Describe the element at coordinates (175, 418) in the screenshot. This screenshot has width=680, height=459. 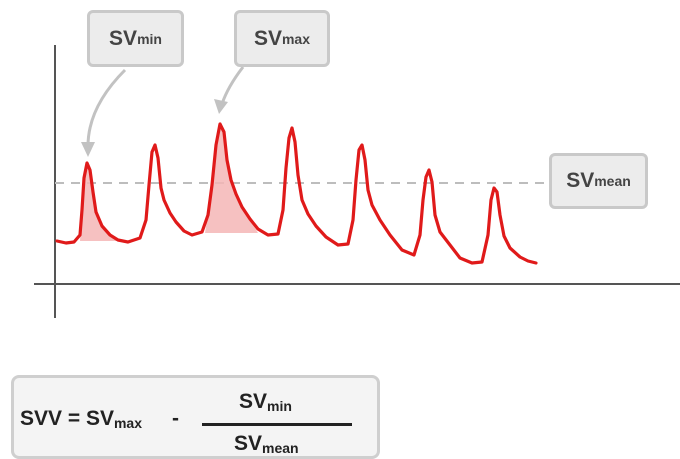
I see `formula-minus: -` at that location.